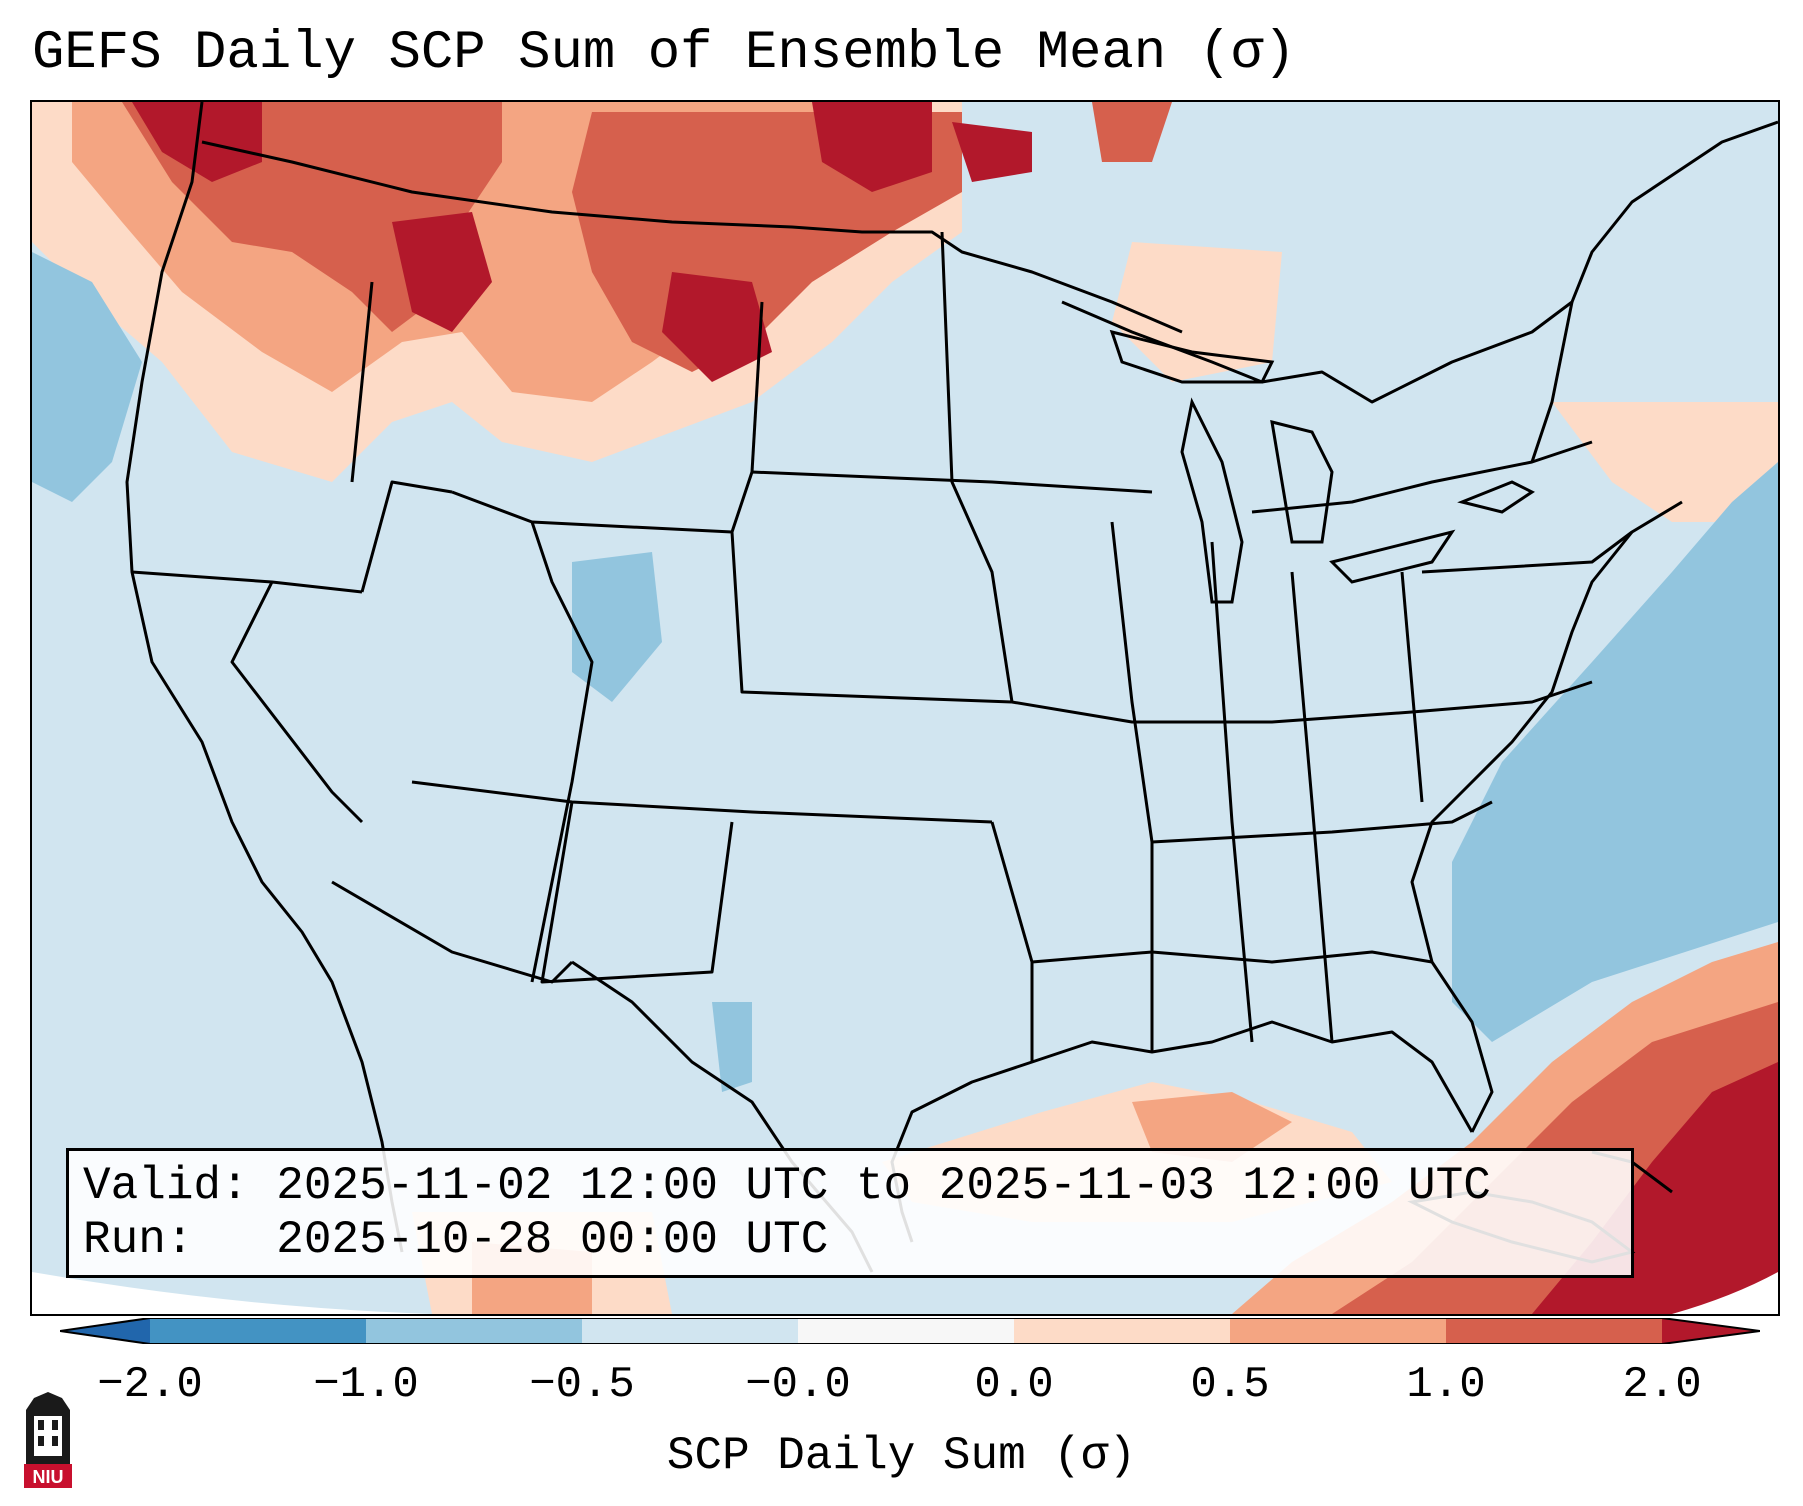 This screenshot has width=1803, height=1506. What do you see at coordinates (1014, 1385) in the screenshot?
I see `colorbar-tick: 0.0` at bounding box center [1014, 1385].